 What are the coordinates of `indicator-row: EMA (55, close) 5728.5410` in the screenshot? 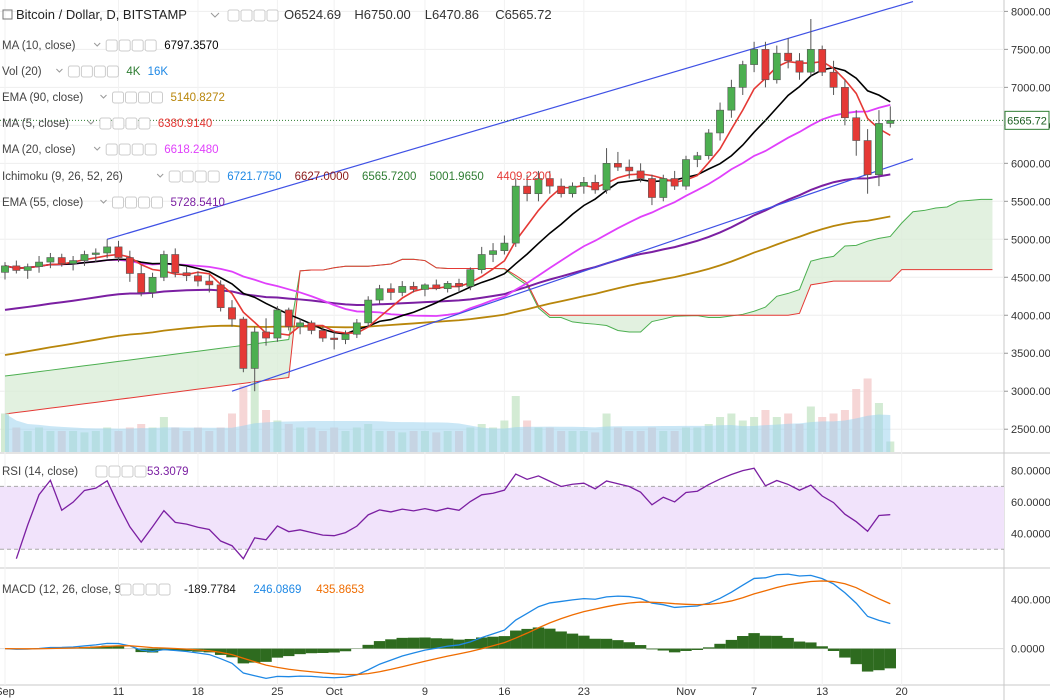 It's located at (113, 202).